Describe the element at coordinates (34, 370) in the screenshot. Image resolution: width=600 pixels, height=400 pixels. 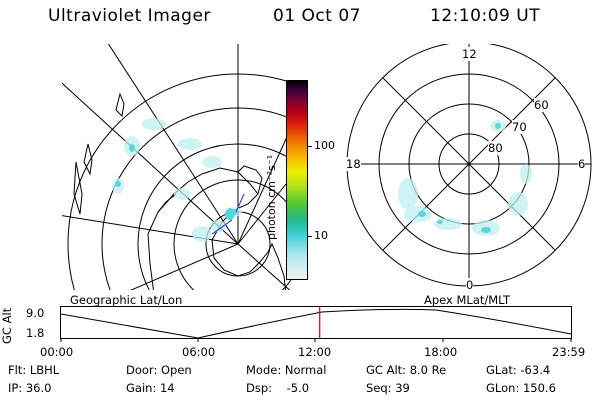
I see `filter-status: Flt: LBHL` at that location.